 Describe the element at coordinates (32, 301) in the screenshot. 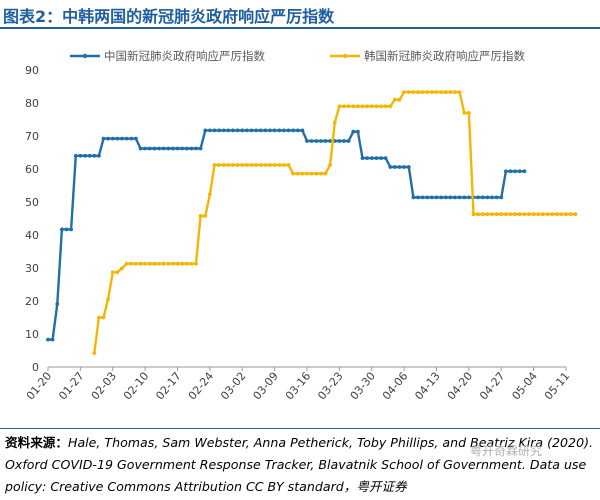

I see `y-tick-label: 20` at that location.